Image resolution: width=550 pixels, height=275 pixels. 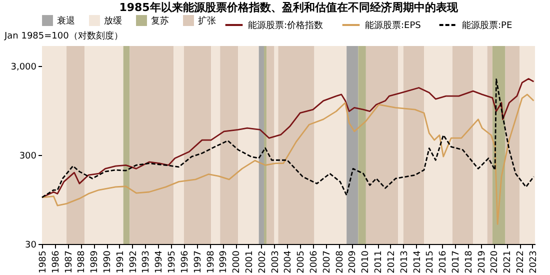 What do you see at coordinates (417, 262) in the screenshot?
I see `x-tick-label: 2014` at bounding box center [417, 262].